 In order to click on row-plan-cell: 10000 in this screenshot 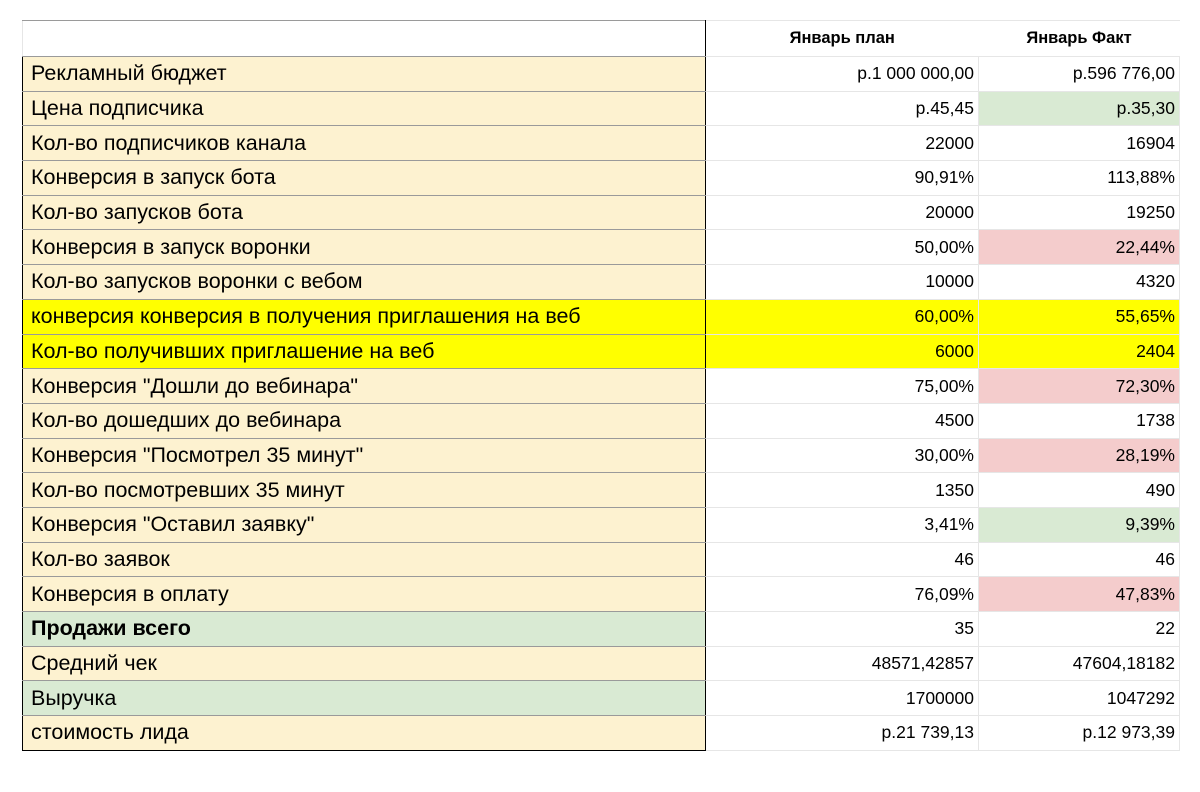, I will do `click(842, 282)`.